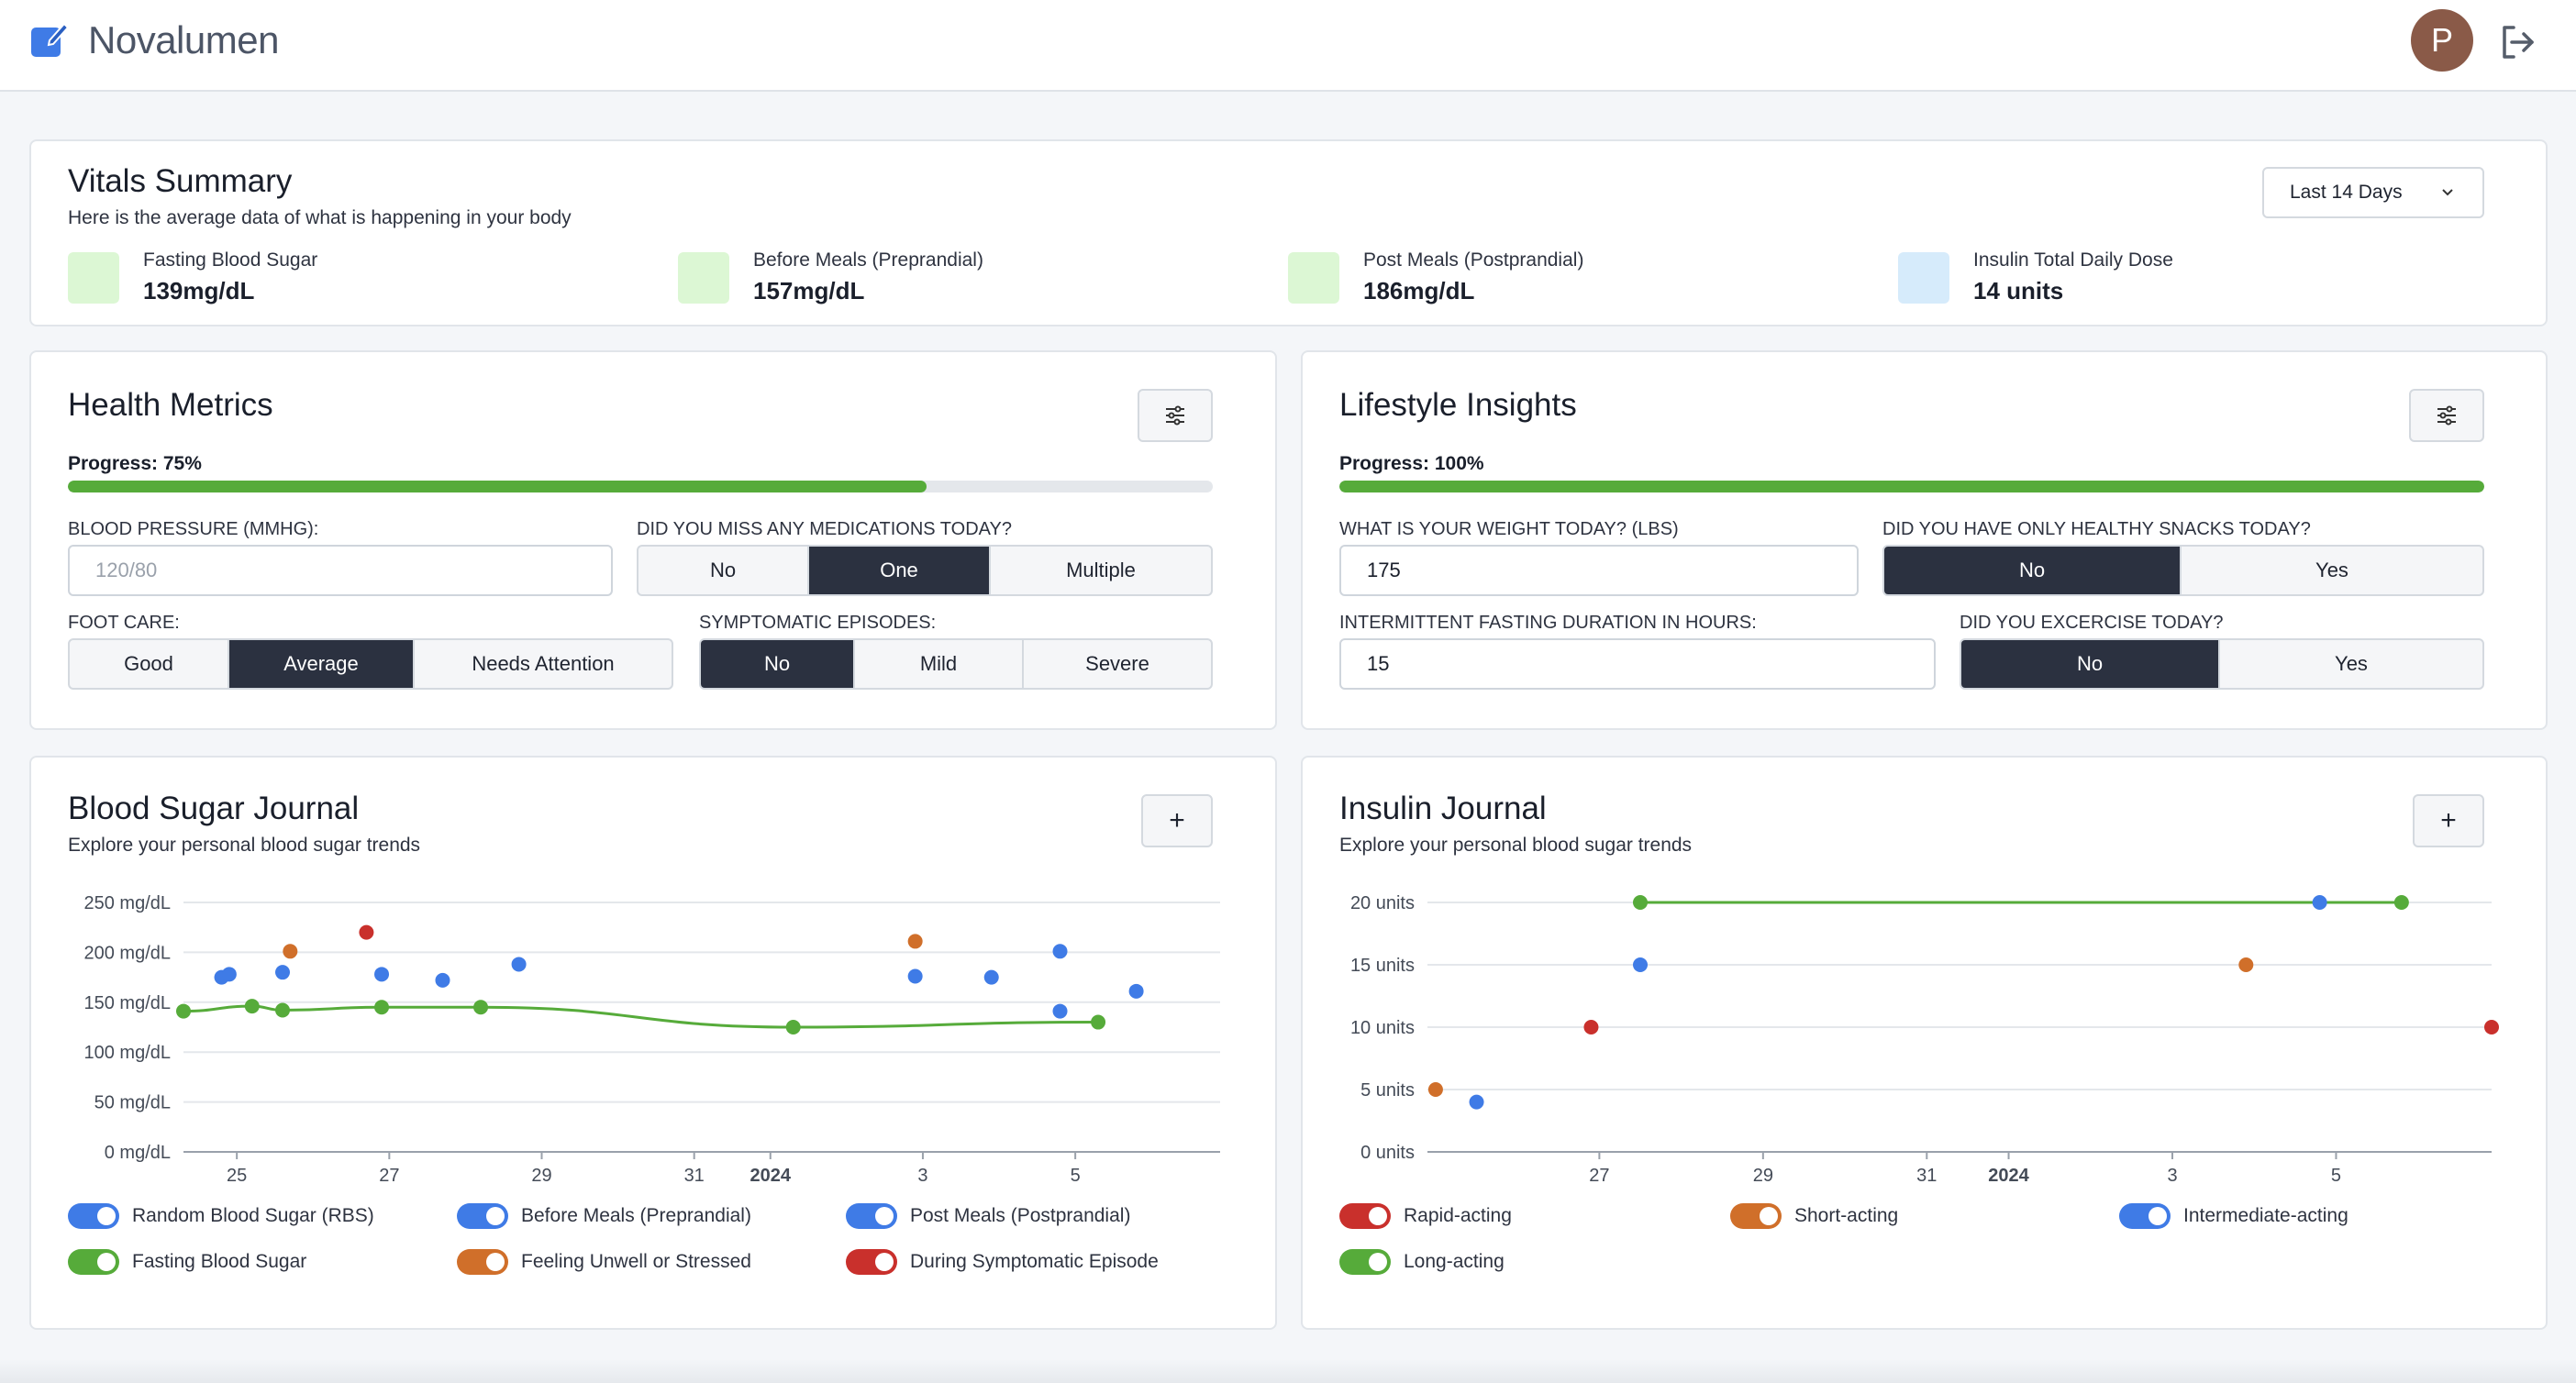  What do you see at coordinates (1101, 570) in the screenshot?
I see `meds-option-multiple: Multiple` at bounding box center [1101, 570].